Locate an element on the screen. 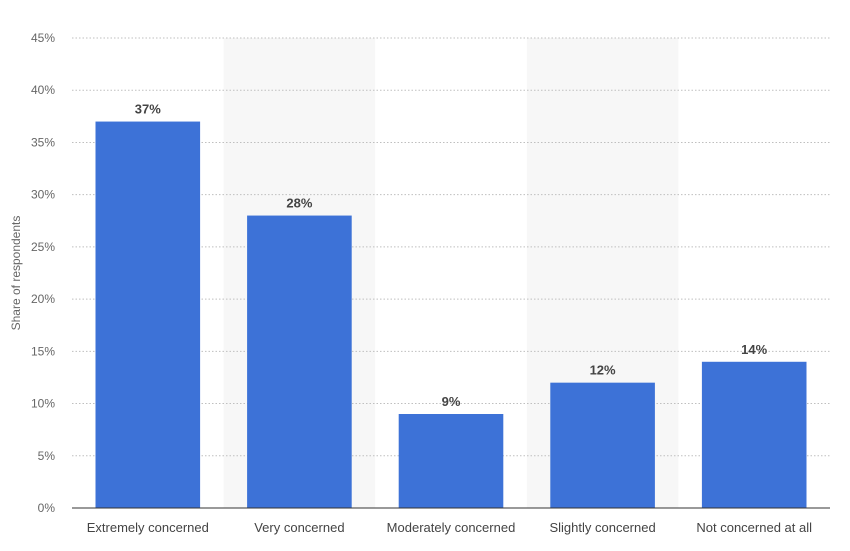  data-label: 28% is located at coordinates (299, 203).